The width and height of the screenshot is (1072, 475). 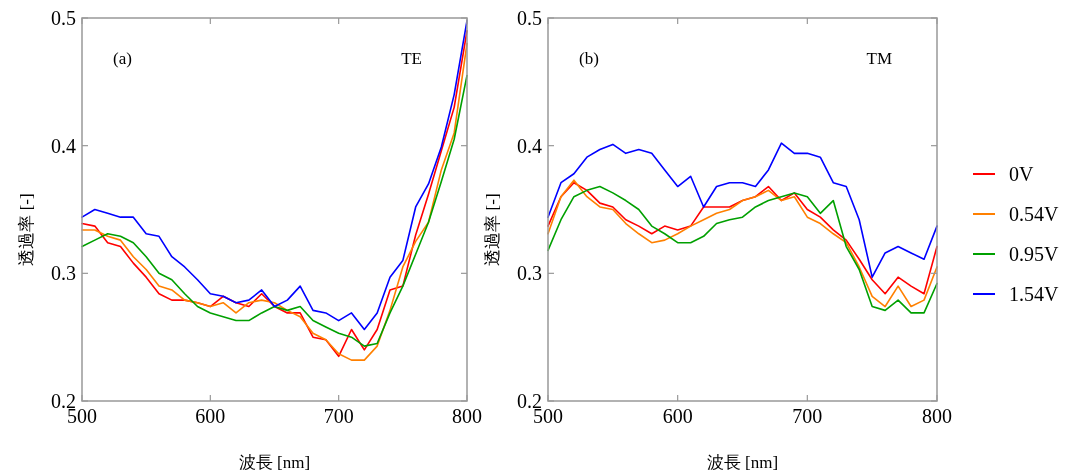 I want to click on annotation: TM, so click(x=879, y=58).